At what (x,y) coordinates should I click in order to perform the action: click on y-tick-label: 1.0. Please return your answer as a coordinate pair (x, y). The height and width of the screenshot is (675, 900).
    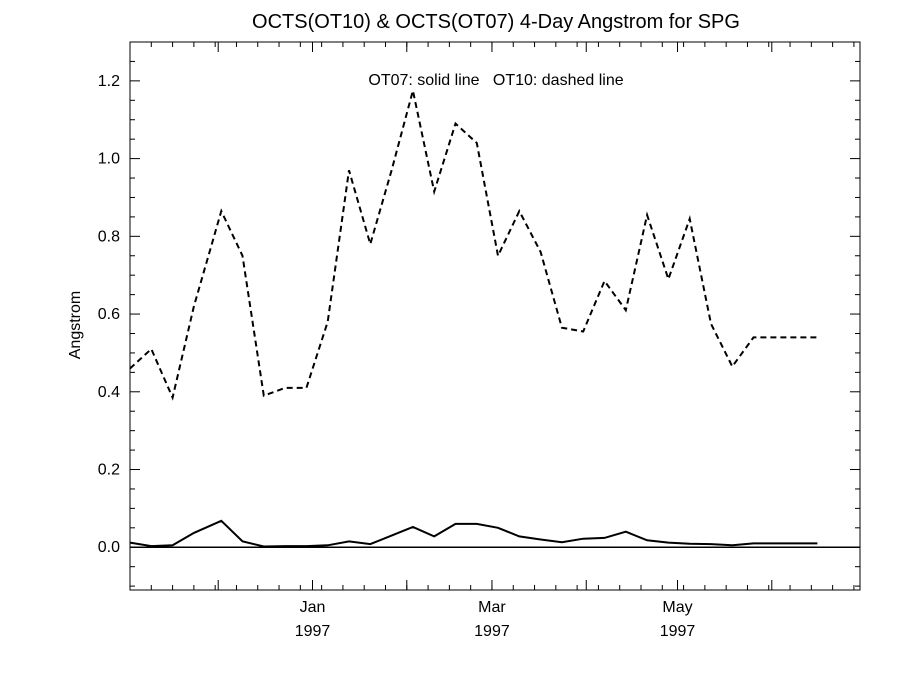
    Looking at the image, I should click on (109, 159).